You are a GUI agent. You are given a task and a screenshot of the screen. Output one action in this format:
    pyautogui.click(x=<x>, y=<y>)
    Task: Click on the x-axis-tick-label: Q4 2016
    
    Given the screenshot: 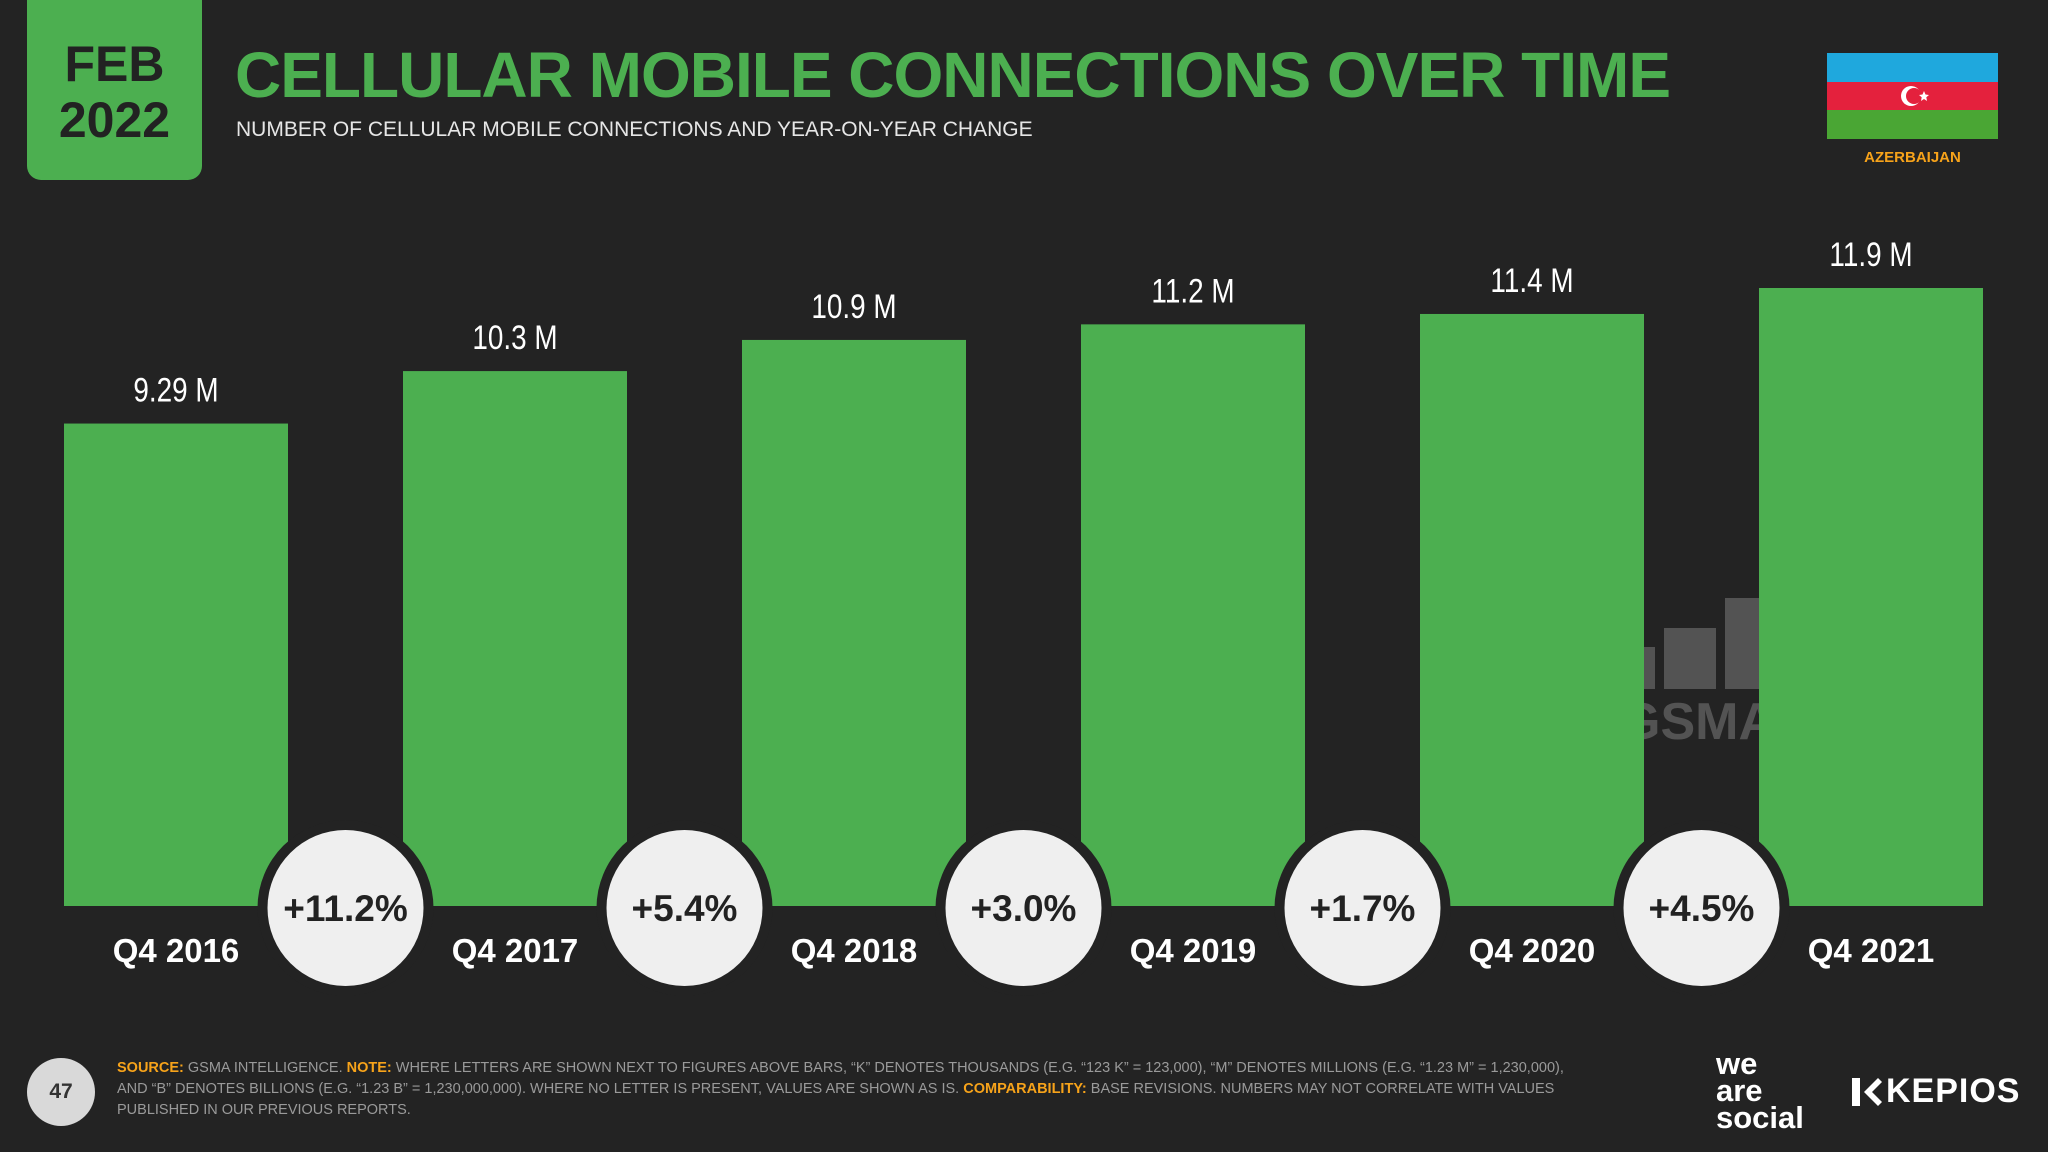 What is the action you would take?
    pyautogui.click(x=176, y=950)
    